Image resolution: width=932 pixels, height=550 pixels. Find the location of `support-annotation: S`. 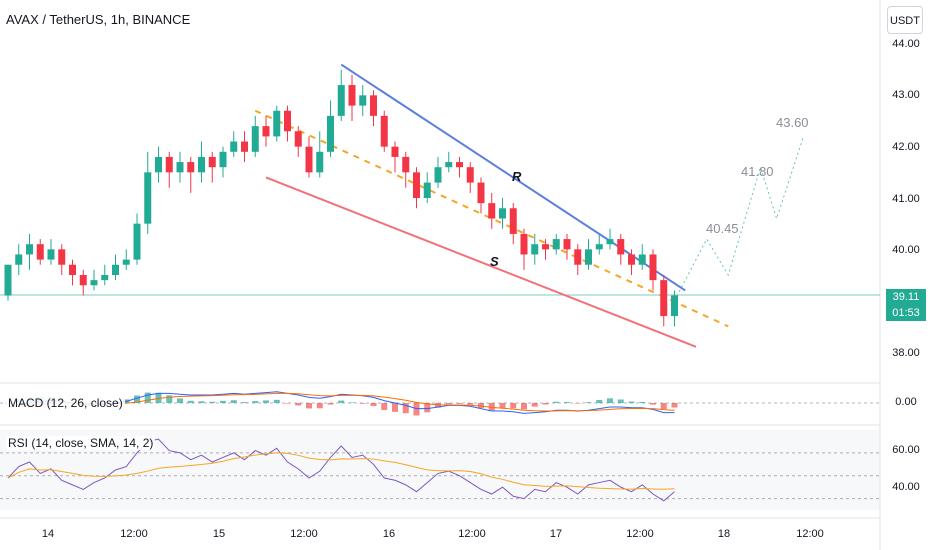

support-annotation: S is located at coordinates (494, 261).